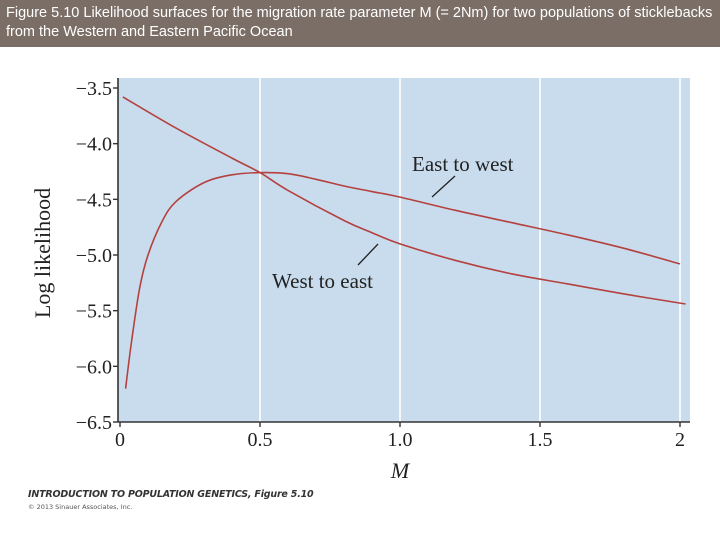 The image size is (720, 540). Describe the element at coordinates (94, 89) in the screenshot. I see `y-tick-label: −3.5` at that location.